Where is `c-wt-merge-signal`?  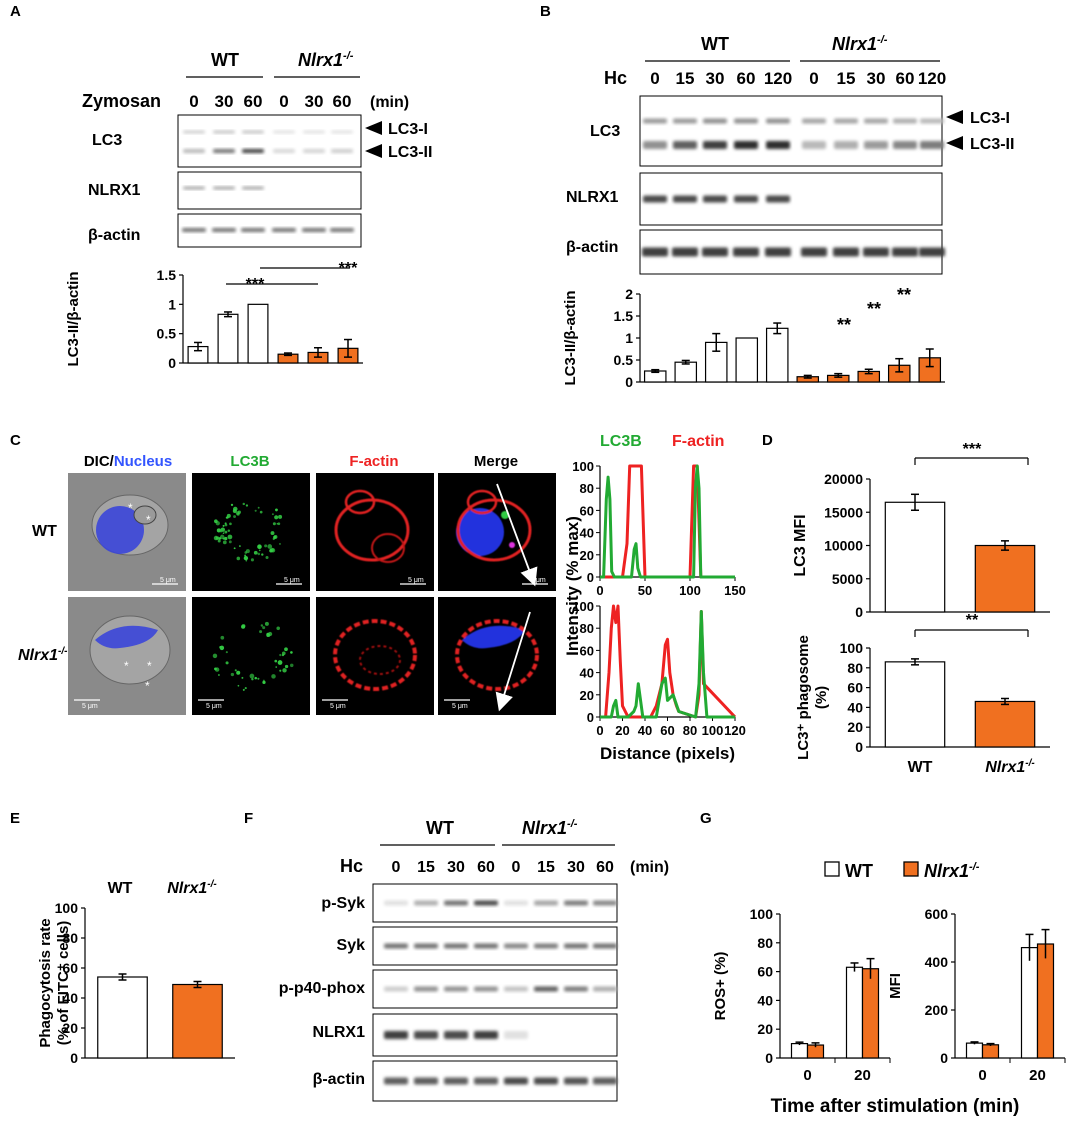 c-wt-merge-signal is located at coordinates (494, 525).